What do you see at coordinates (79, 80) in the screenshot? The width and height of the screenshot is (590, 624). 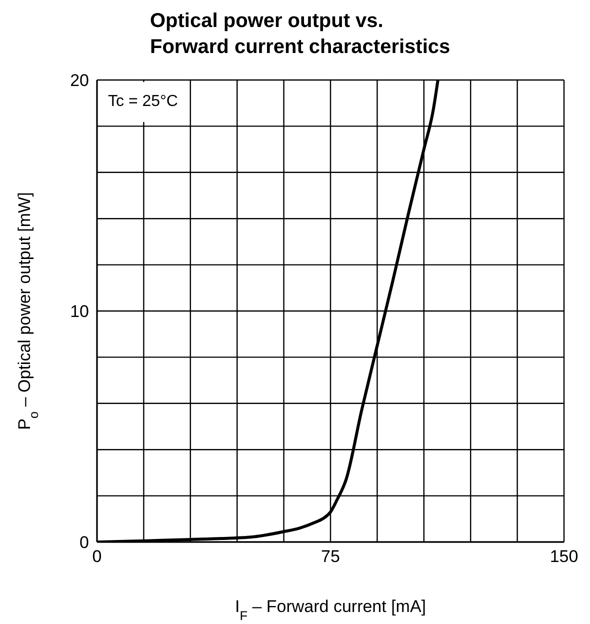 I see `y-tick-label: 20` at bounding box center [79, 80].